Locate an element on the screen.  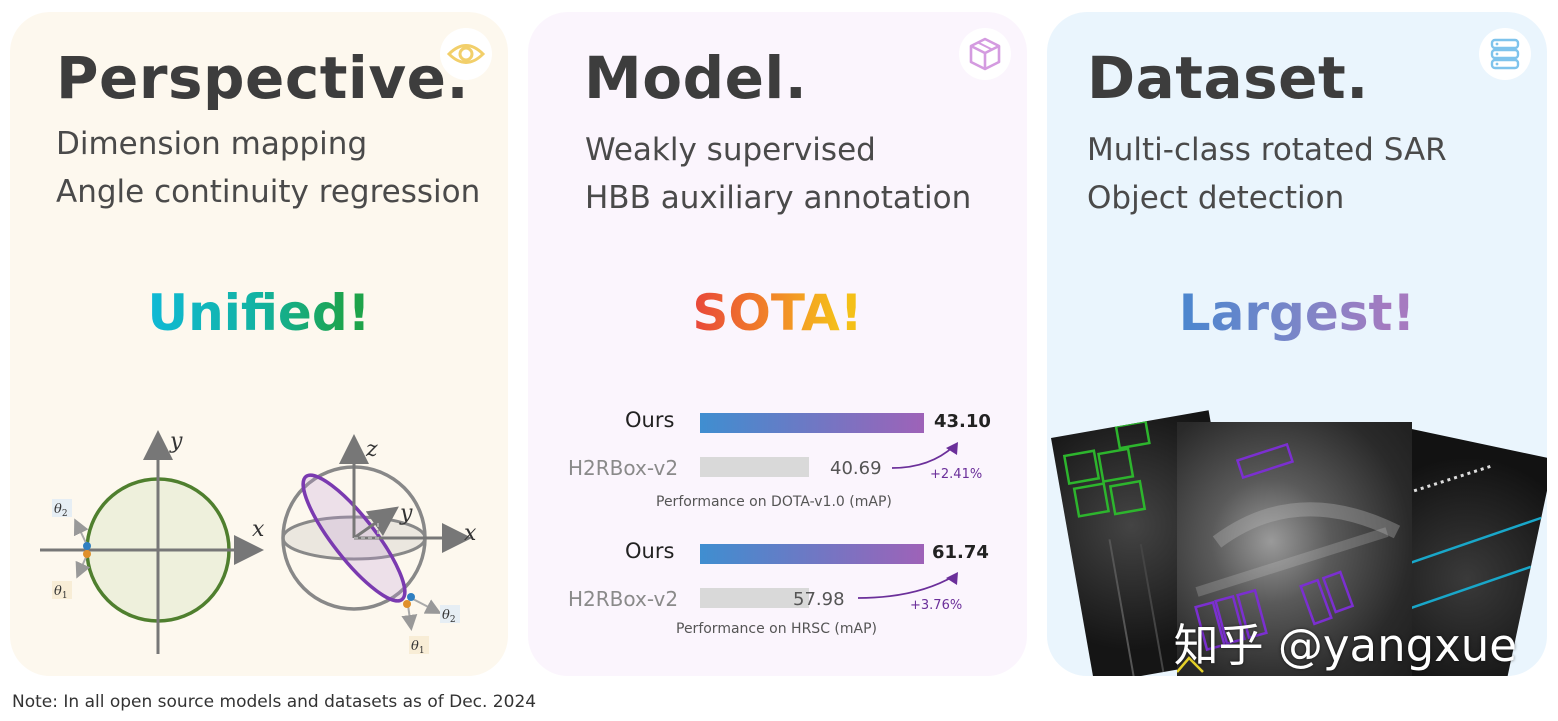
perspective-title: Perspective. is located at coordinates (262, 78).